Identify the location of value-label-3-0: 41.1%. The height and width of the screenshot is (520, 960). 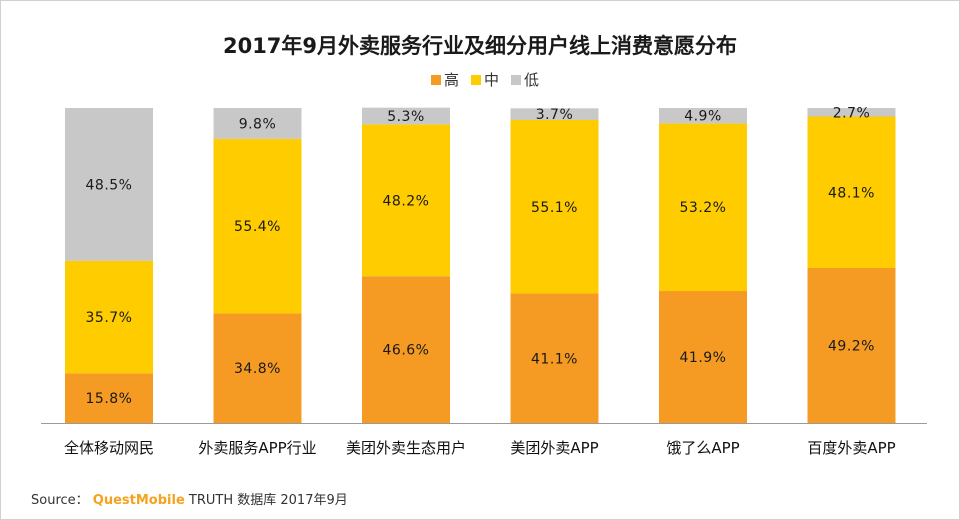
(554, 359).